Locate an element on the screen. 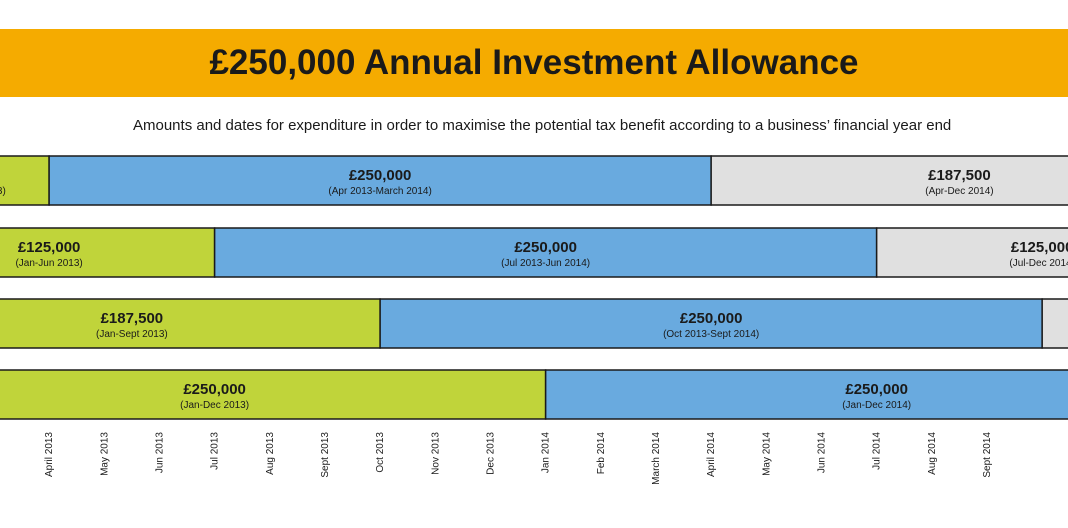 The width and height of the screenshot is (1068, 528). x-tick-label: Sept 2013 is located at coordinates (325, 455).